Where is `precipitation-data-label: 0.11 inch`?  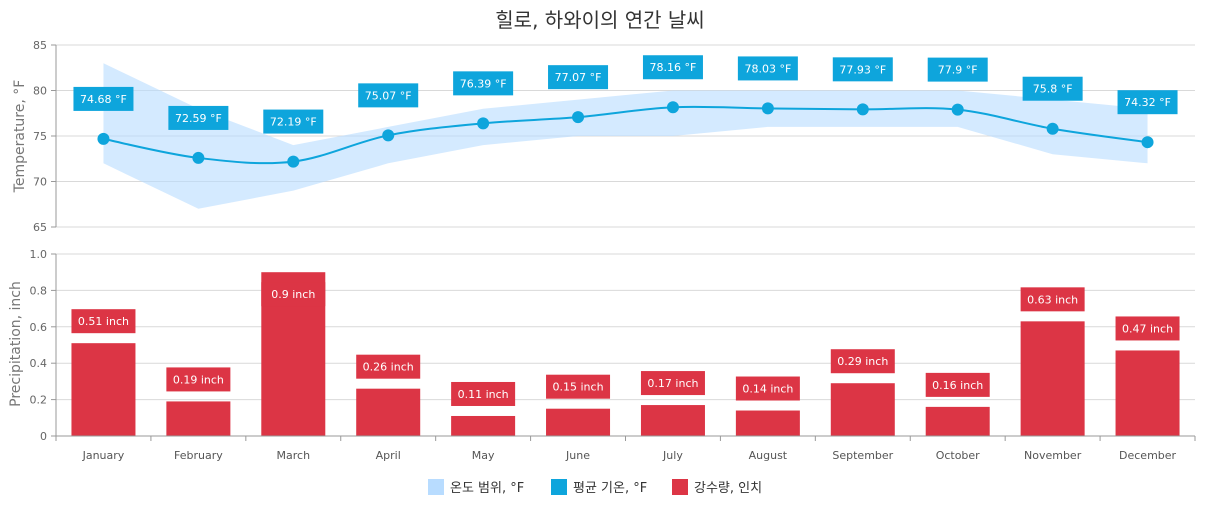 precipitation-data-label: 0.11 inch is located at coordinates (483, 394).